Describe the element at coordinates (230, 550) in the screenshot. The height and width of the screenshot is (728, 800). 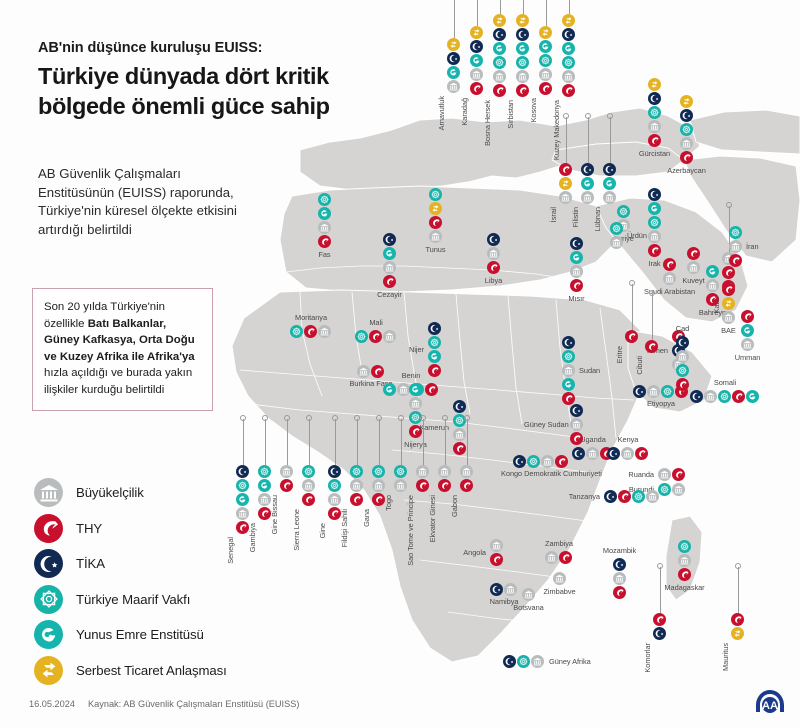
I see `country-label: Senegal` at that location.